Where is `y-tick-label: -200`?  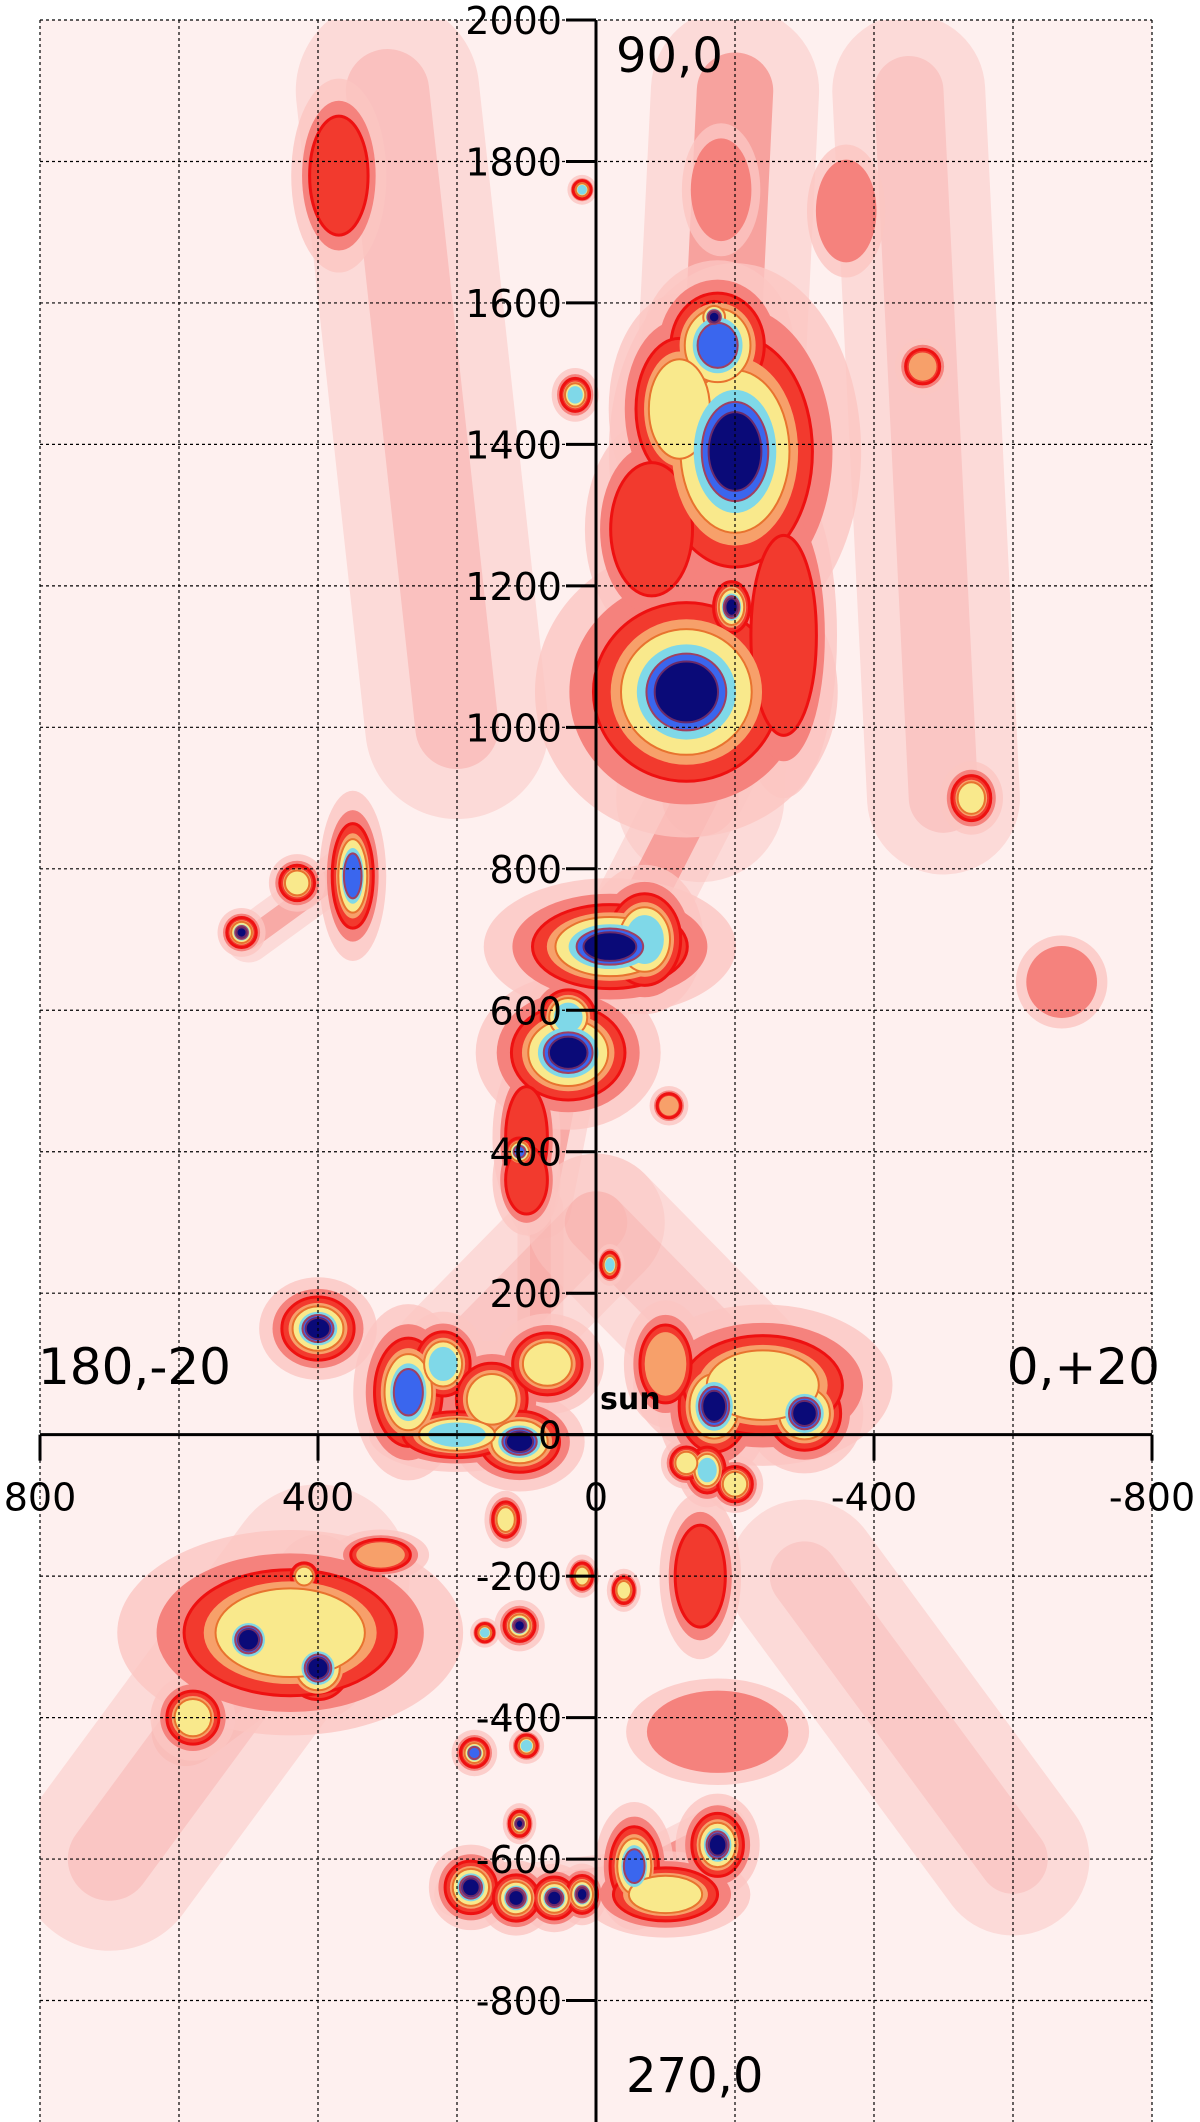 y-tick-label: -200 is located at coordinates (519, 1577).